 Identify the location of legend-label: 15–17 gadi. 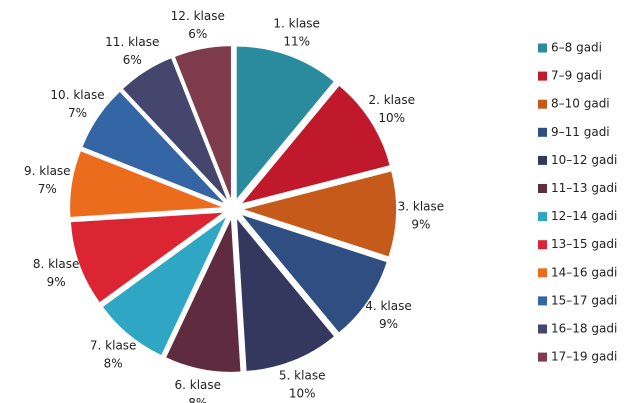
(584, 300).